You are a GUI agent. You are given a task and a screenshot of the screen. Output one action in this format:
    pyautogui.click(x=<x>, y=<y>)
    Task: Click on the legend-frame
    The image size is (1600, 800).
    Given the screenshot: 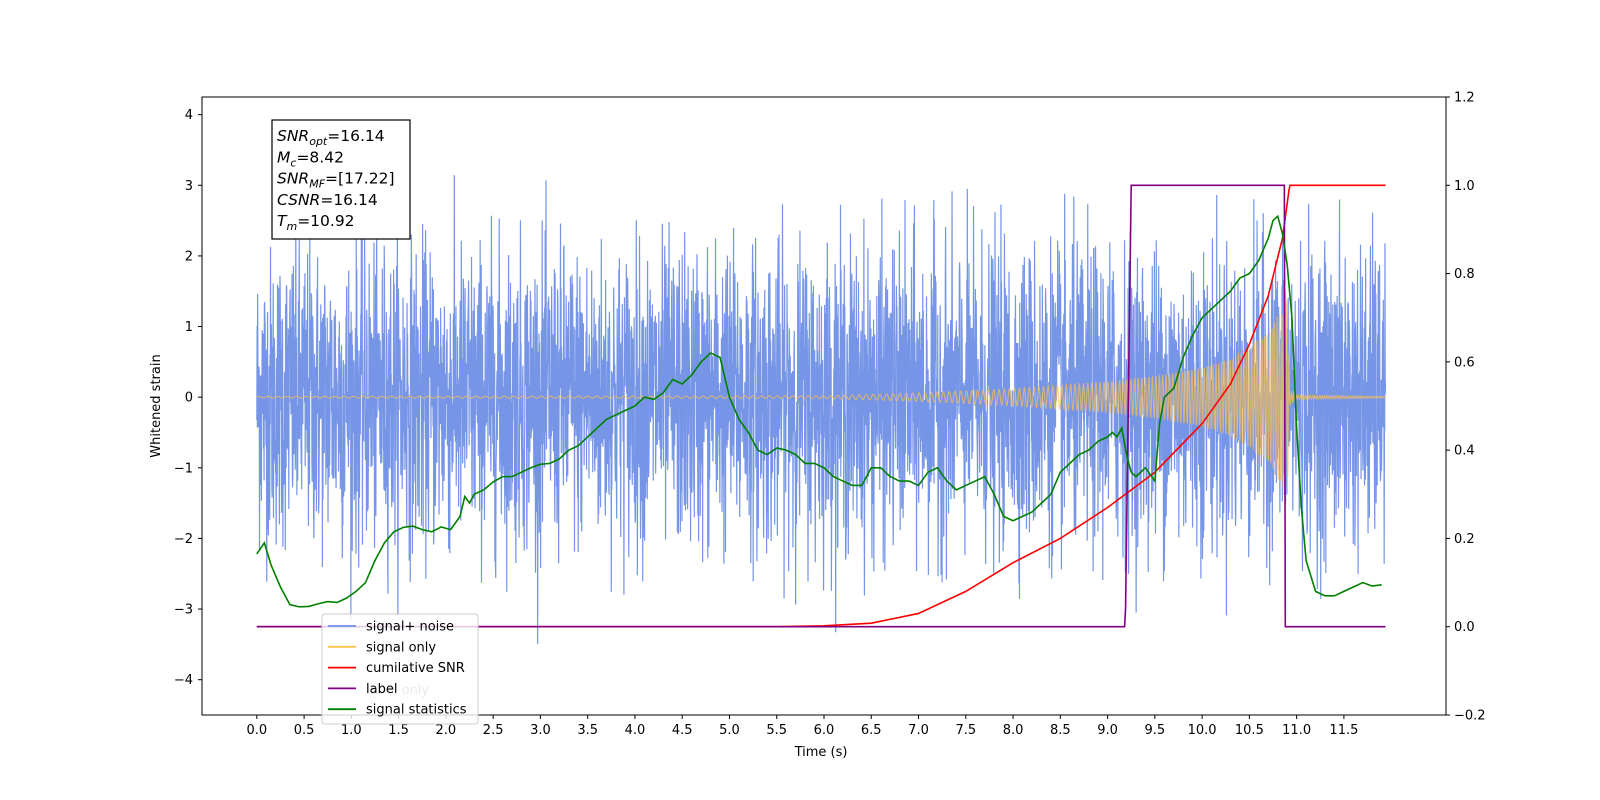 What is the action you would take?
    pyautogui.click(x=400, y=669)
    